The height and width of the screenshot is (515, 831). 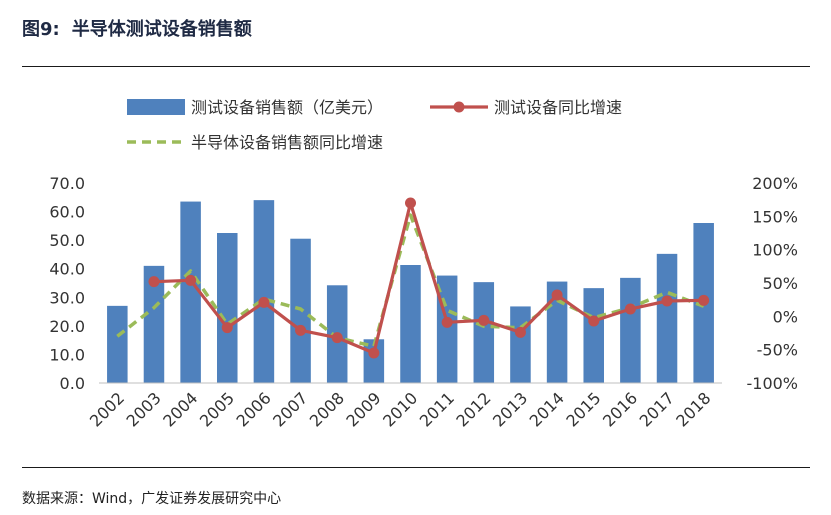 What do you see at coordinates (510, 409) in the screenshot?
I see `x-tick-label: 2013` at bounding box center [510, 409].